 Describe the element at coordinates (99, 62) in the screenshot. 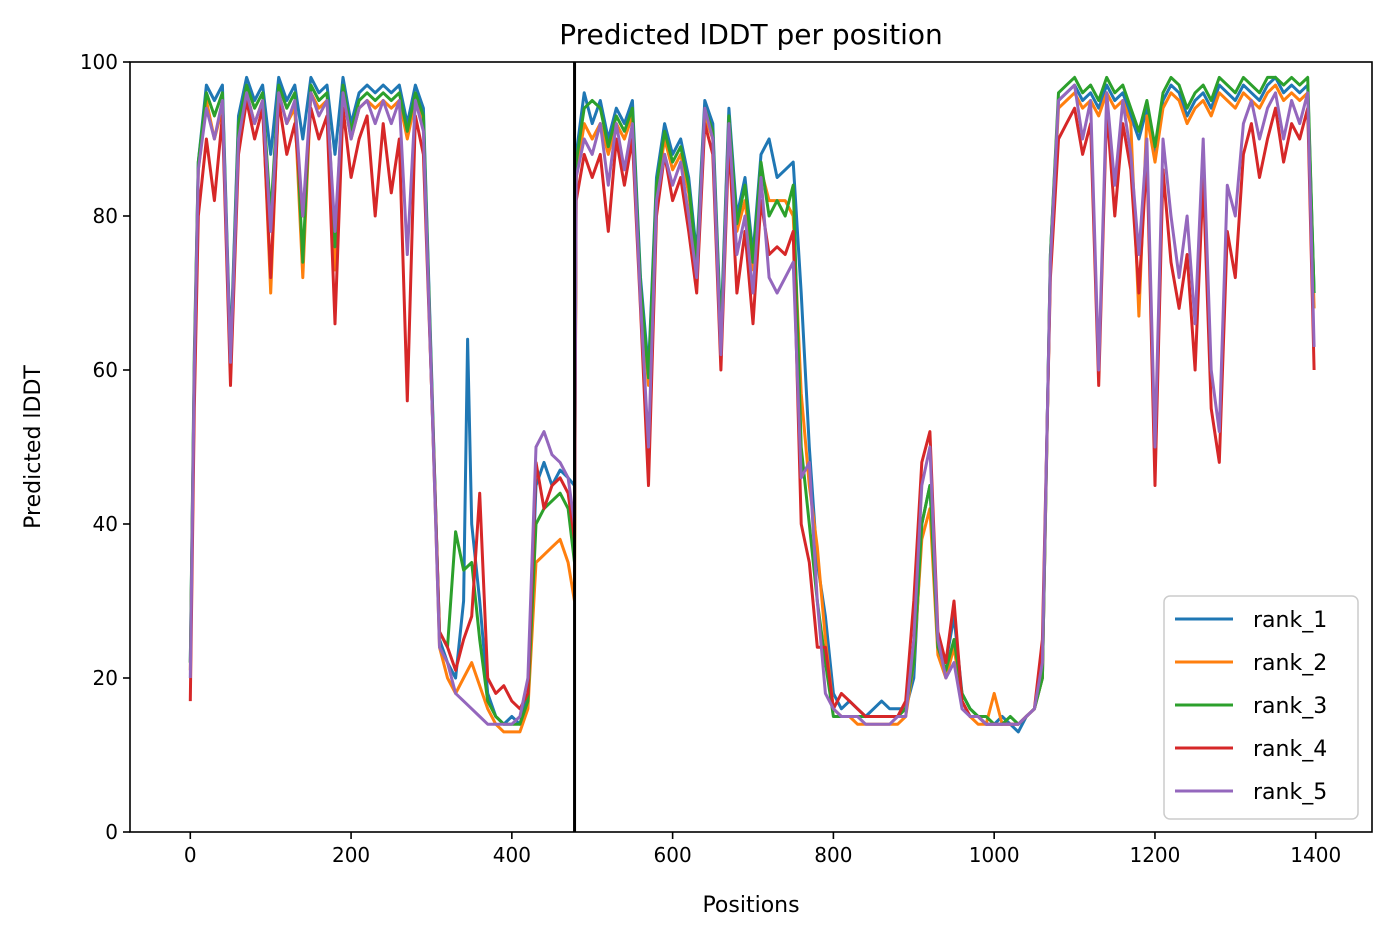

I see `y-tick-label: 100` at that location.